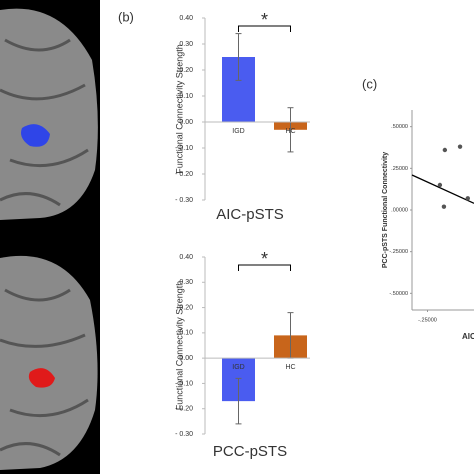 This screenshot has height=474, width=474. Describe the element at coordinates (398, 294) in the screenshot. I see `y-tick-label: -.50000` at that location.